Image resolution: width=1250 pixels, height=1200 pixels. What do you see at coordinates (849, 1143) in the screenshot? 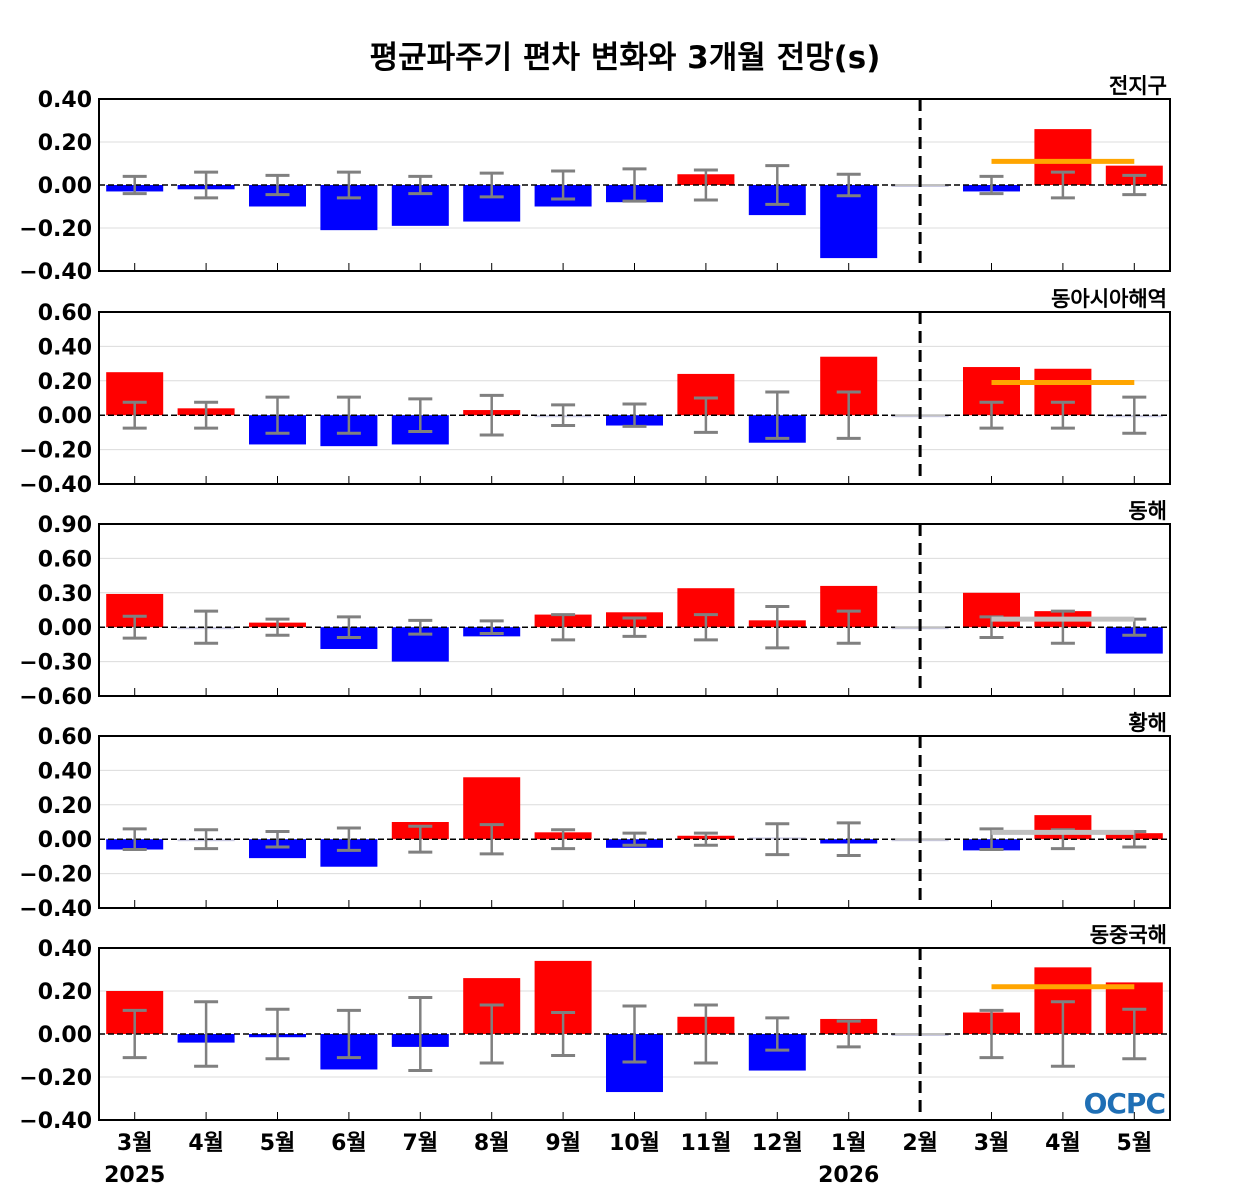
I see `x-tick-label: 1월` at bounding box center [849, 1143].